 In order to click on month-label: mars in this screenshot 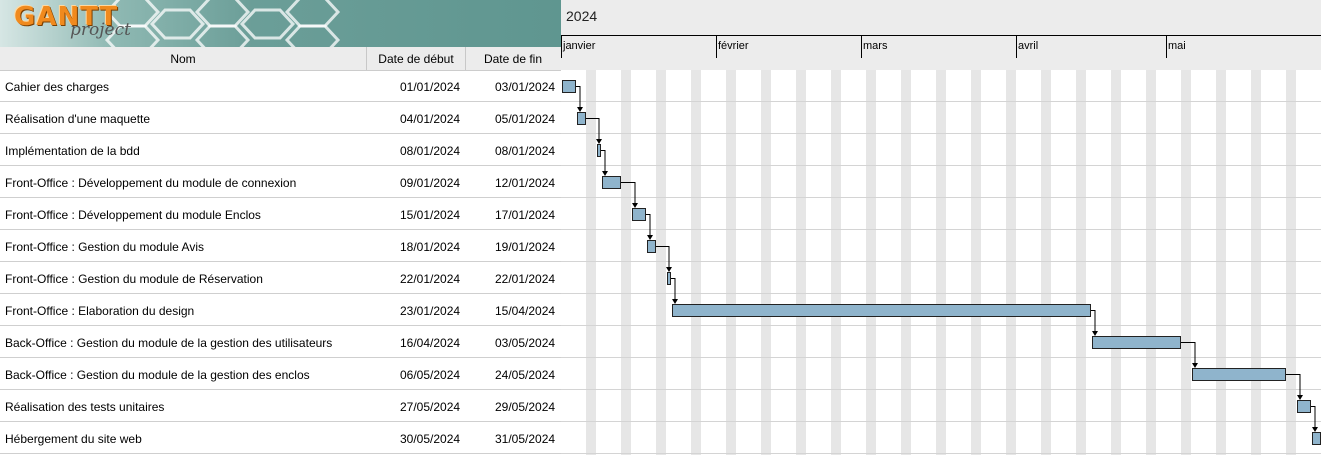, I will do `click(874, 47)`.